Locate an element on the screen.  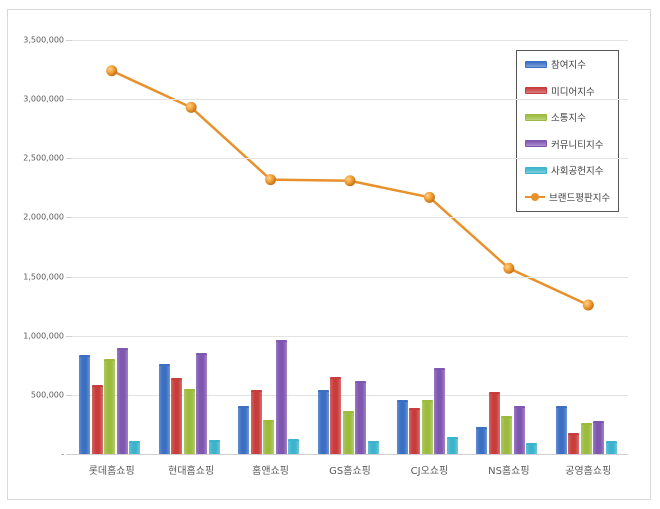
y-tick-label: 3,500,000 is located at coordinates (43, 40).